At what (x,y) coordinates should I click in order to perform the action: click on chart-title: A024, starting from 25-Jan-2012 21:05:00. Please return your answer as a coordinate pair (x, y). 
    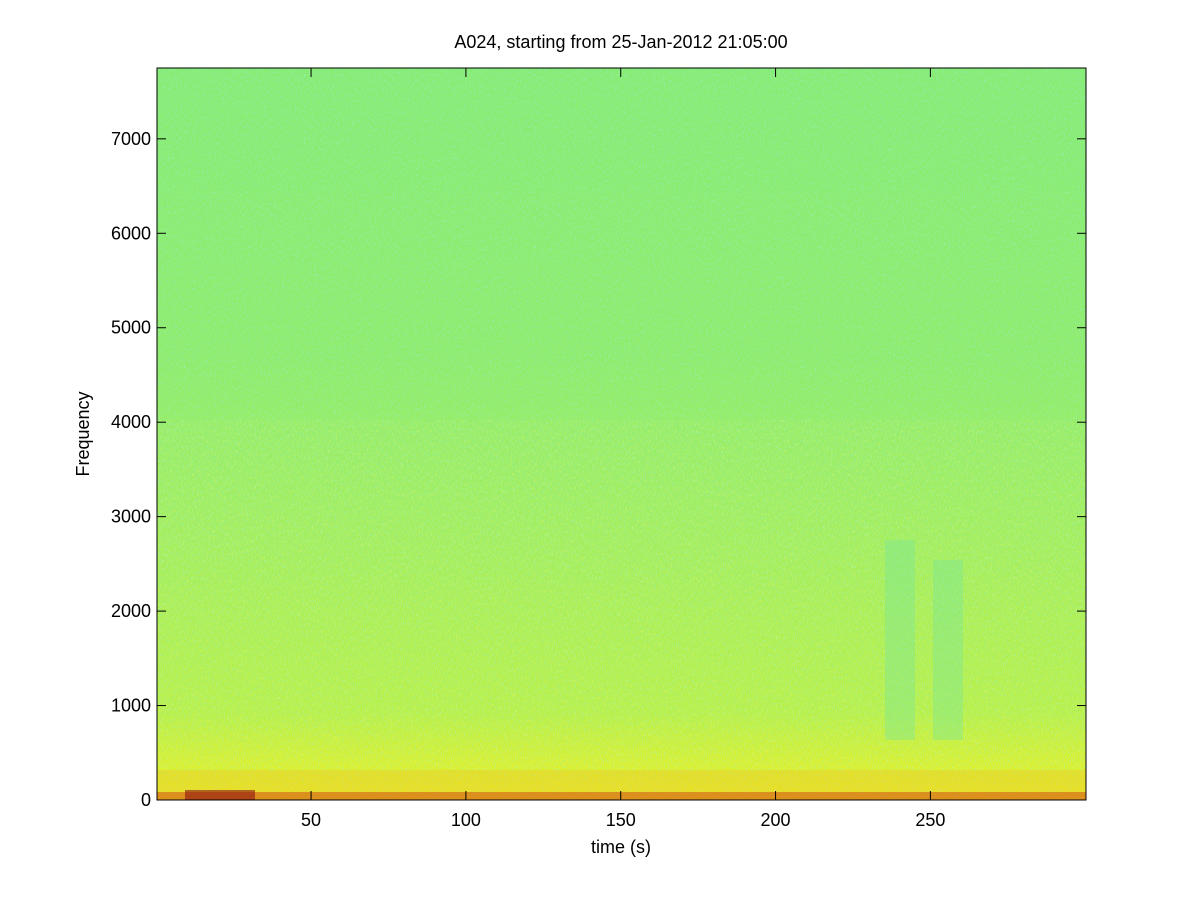
    Looking at the image, I should click on (620, 42).